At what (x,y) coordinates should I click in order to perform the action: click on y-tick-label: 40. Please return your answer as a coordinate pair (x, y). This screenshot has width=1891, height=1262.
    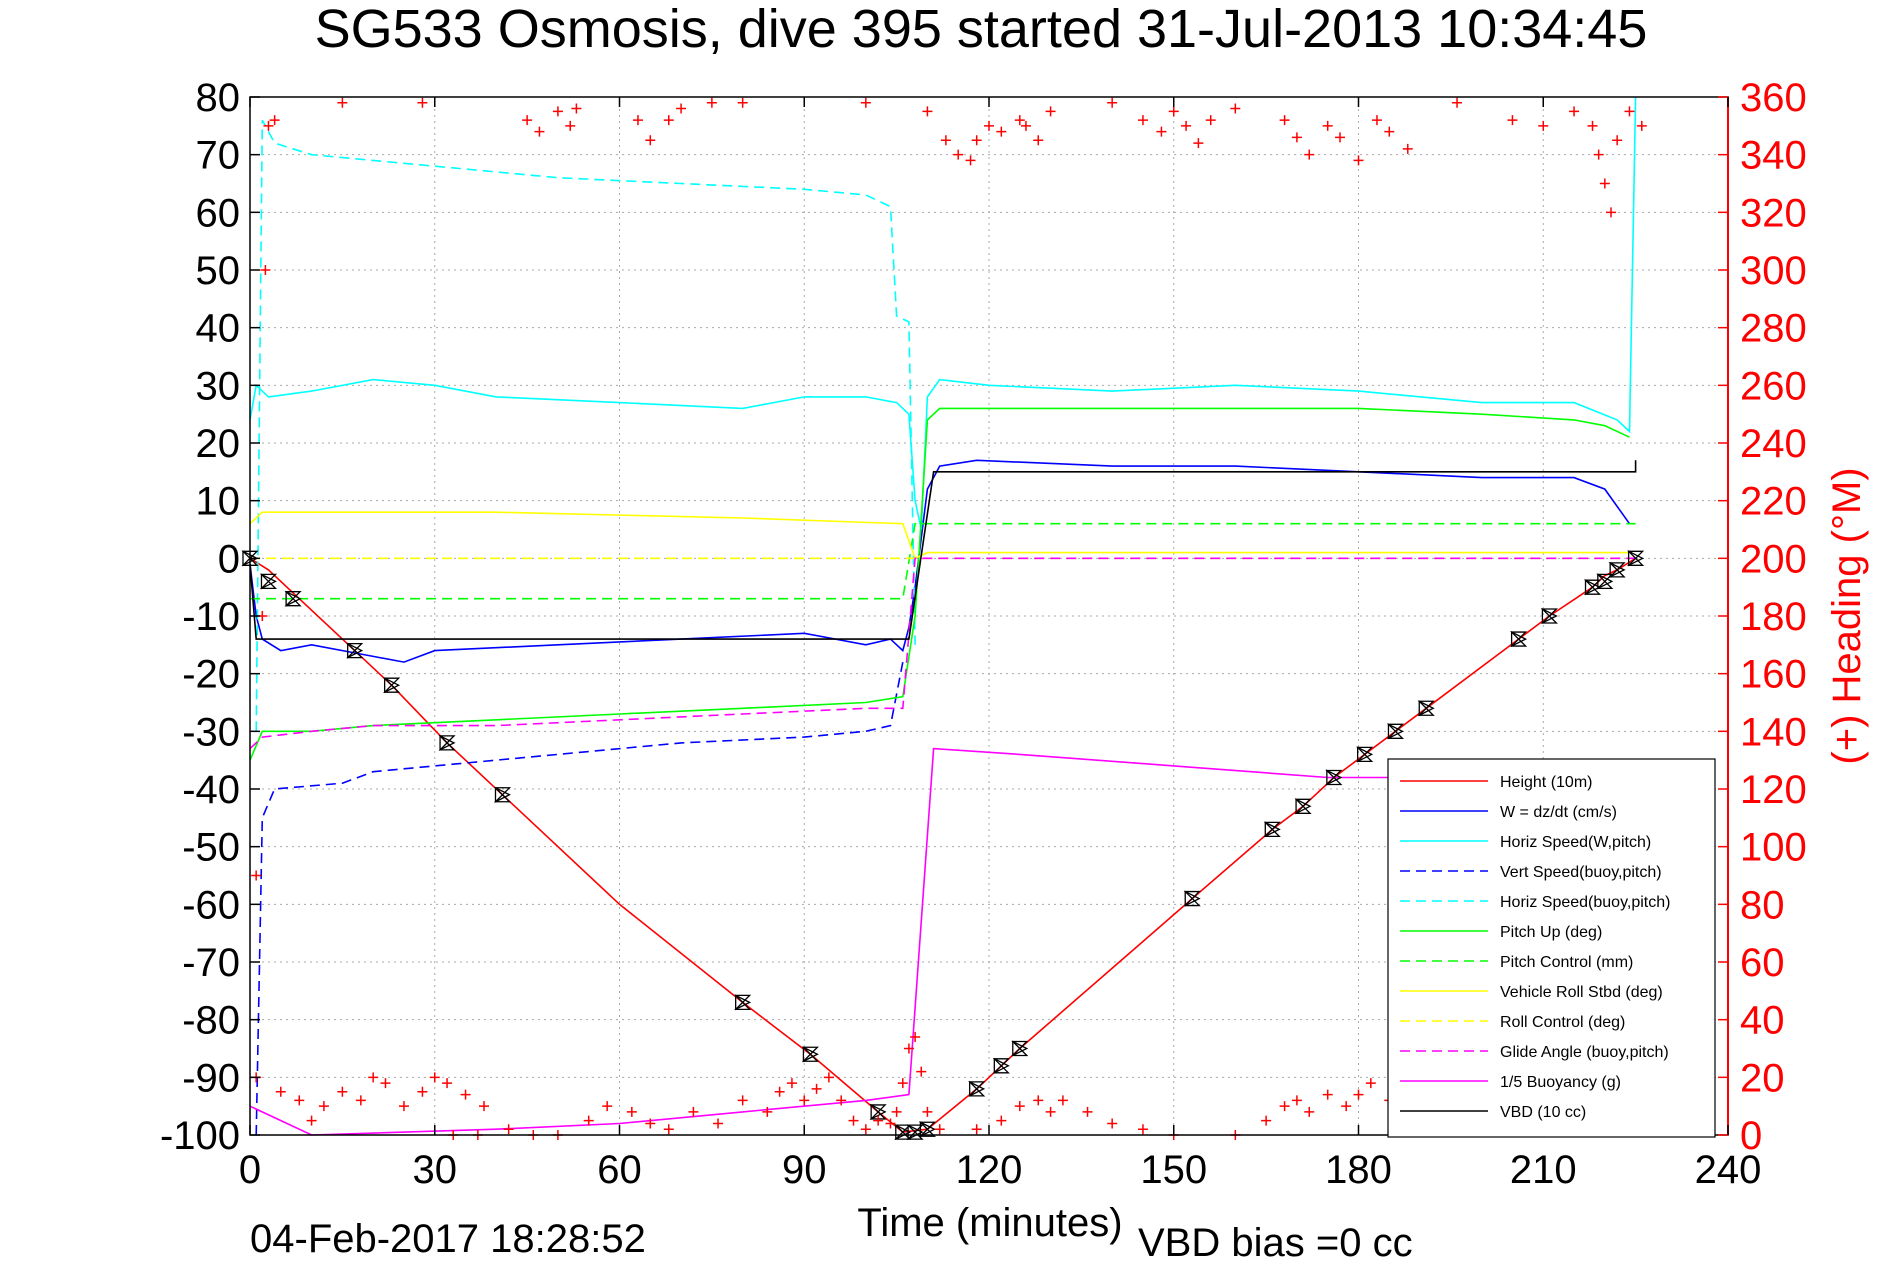
    Looking at the image, I should click on (218, 329).